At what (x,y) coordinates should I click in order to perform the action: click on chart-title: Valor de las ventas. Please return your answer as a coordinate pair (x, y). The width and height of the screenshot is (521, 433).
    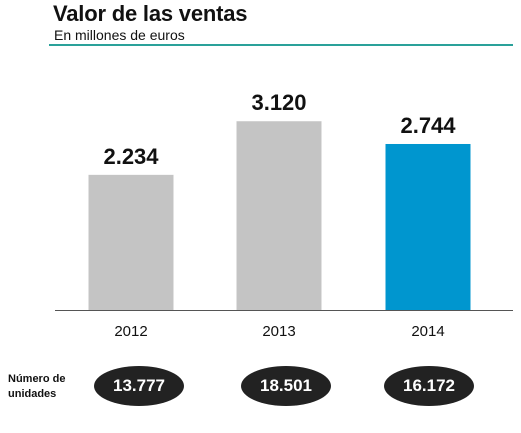
    Looking at the image, I should click on (150, 13).